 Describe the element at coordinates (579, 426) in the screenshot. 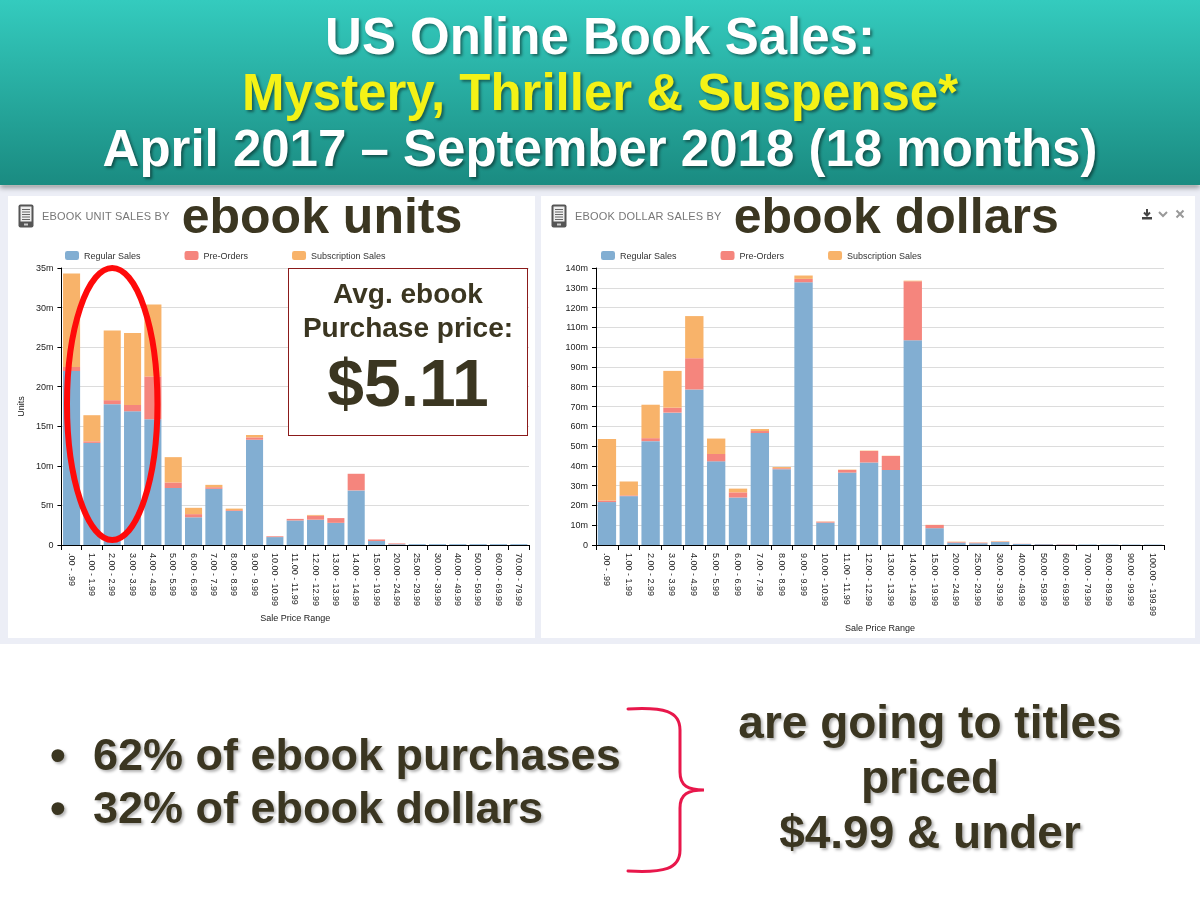

I see `y-tick-label: 60m` at that location.